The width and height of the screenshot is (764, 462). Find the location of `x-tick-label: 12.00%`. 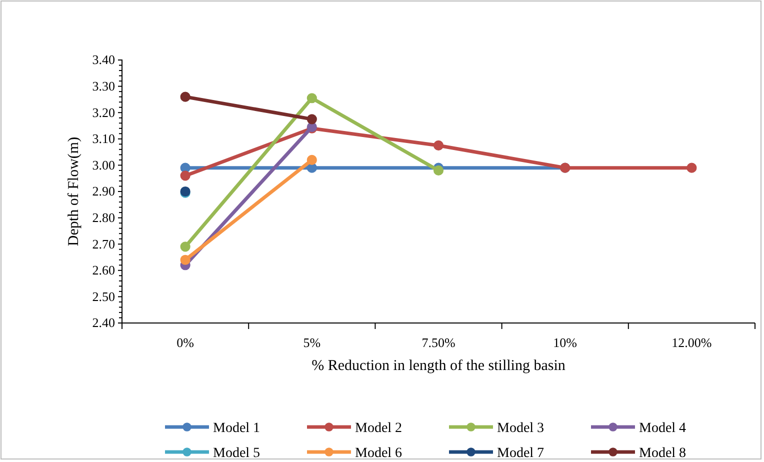

x-tick-label: 12.00% is located at coordinates (692, 342).